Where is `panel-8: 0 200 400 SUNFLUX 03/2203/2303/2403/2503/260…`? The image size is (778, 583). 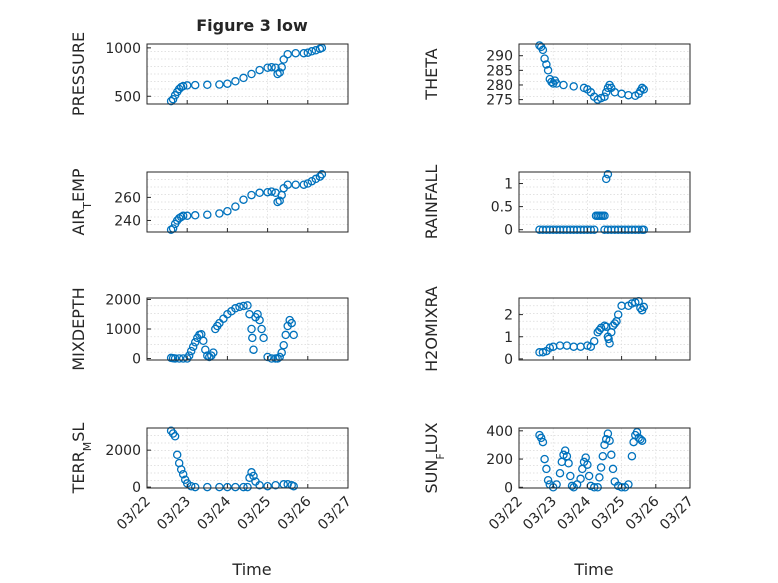
panel-8: 0 200 400 SUNFLUX 03/2203/2303/2403/2503/260… is located at coordinates (559, 477).